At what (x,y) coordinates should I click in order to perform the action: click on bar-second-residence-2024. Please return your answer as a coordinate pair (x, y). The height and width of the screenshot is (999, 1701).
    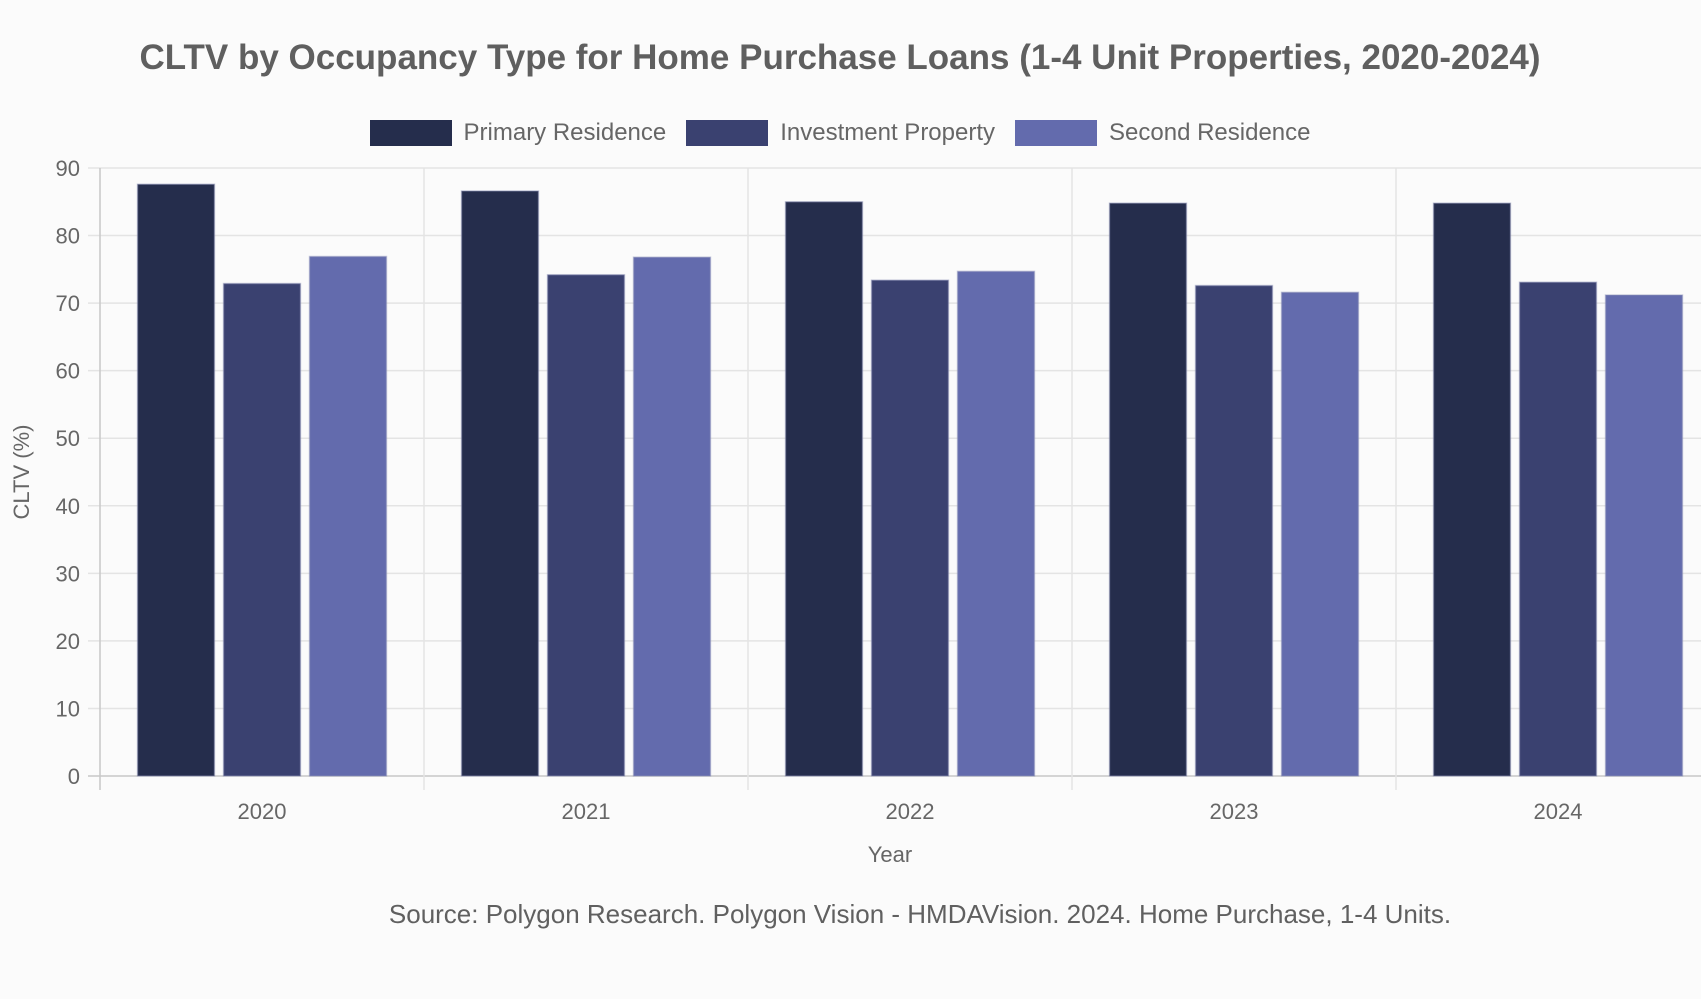
    Looking at the image, I should click on (1644, 535).